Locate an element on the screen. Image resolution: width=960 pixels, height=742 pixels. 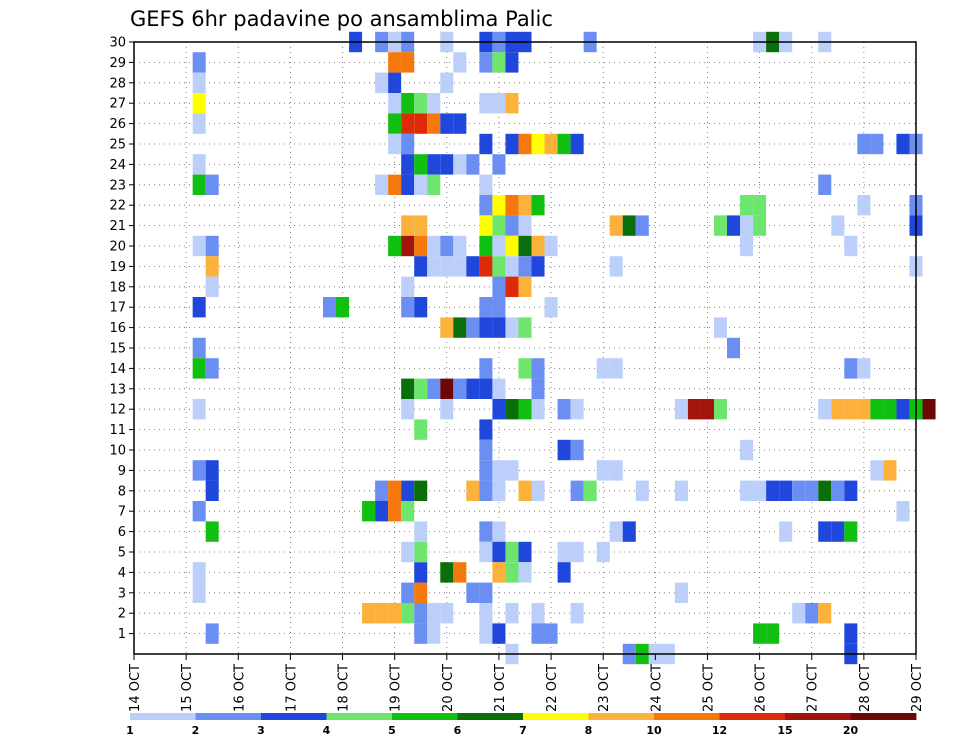
y-tick-label: 9 is located at coordinates (122, 471).